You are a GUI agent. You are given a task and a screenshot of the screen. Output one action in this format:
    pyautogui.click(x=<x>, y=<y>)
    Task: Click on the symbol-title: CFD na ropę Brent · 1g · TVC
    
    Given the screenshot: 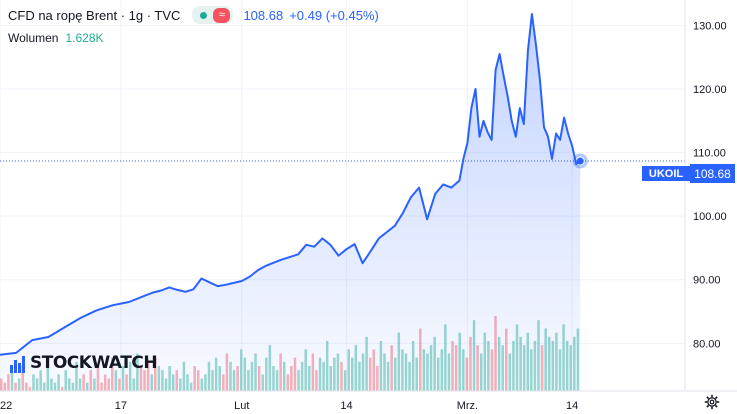 What is the action you would take?
    pyautogui.click(x=94, y=15)
    